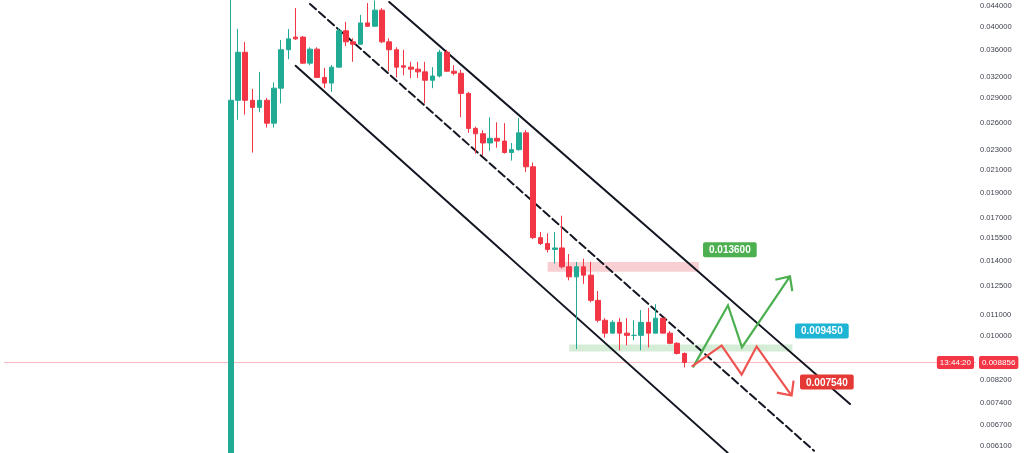  I want to click on annotation: 0.007540, so click(827, 382).